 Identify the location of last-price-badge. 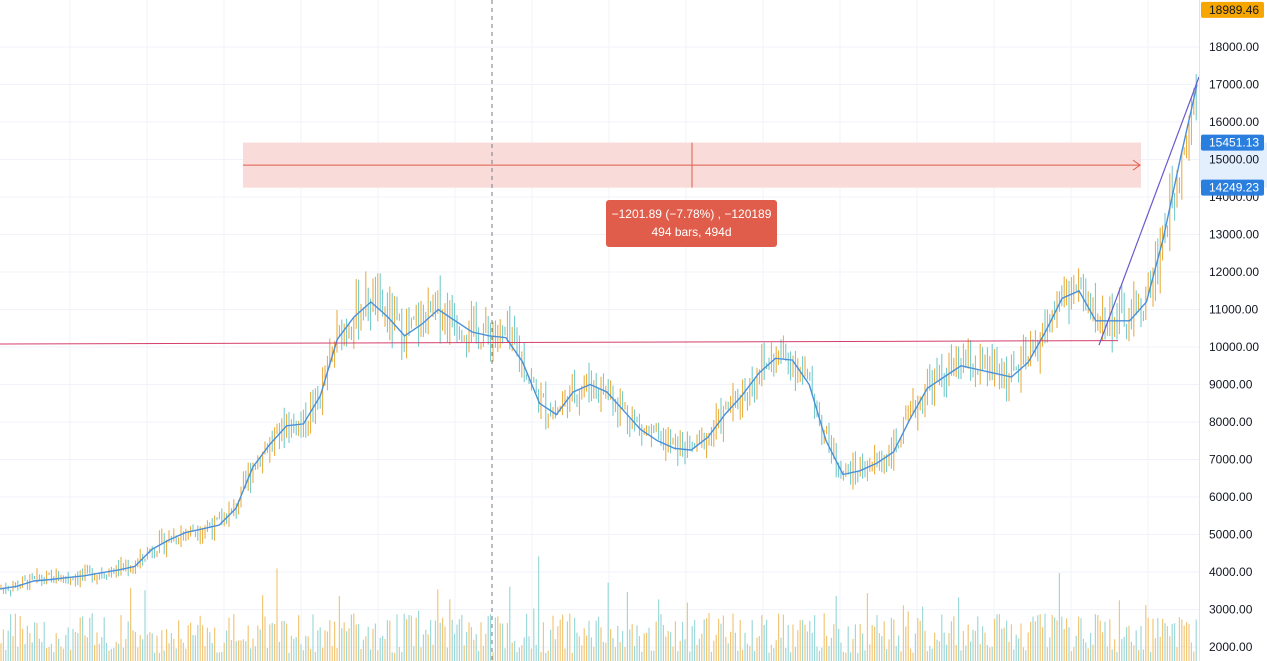
(1232, 9).